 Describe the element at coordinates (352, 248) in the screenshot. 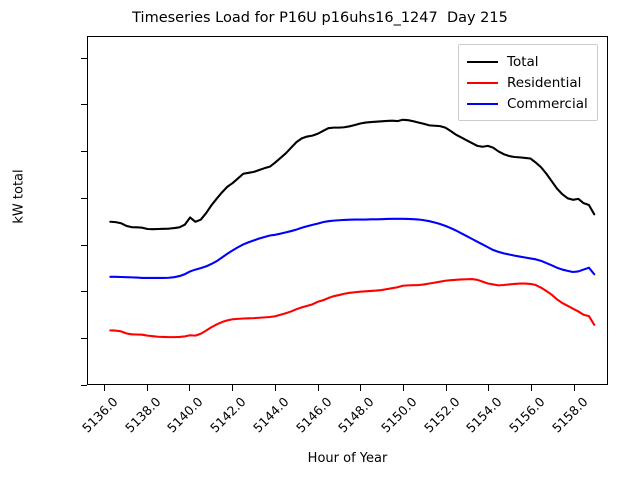

I see `series-line-commercial` at that location.